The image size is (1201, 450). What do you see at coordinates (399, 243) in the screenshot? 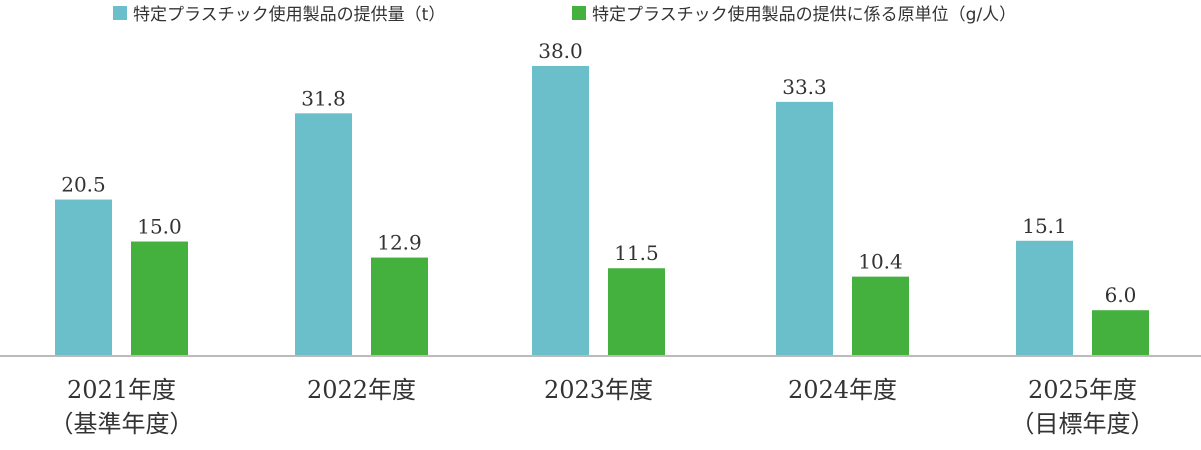
I see `data-label-series2-2: 12.9` at bounding box center [399, 243].